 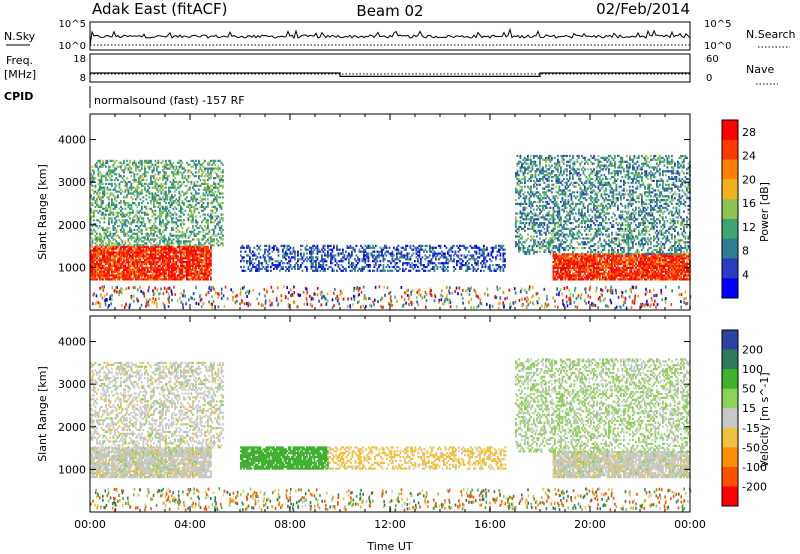 What do you see at coordinates (169, 100) in the screenshot?
I see `cpid-text: normalsound (fast) -157 RF` at bounding box center [169, 100].